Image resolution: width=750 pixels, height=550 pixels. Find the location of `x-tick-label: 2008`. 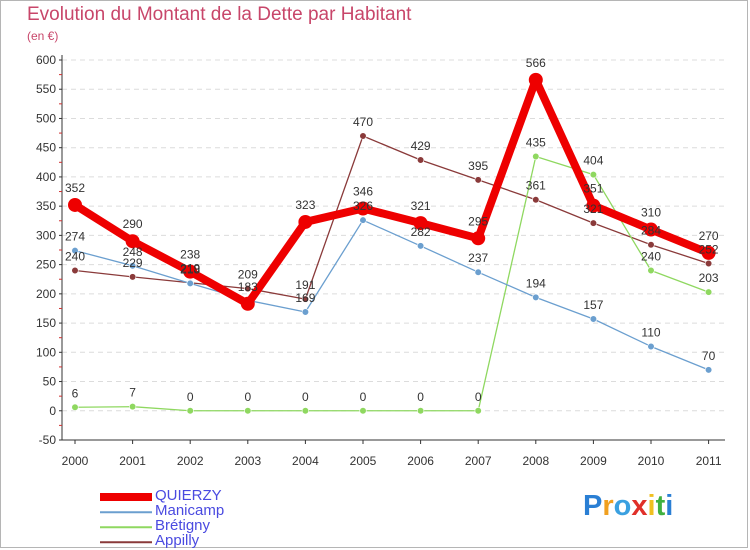

x-tick-label: 2008 is located at coordinates (535, 461).